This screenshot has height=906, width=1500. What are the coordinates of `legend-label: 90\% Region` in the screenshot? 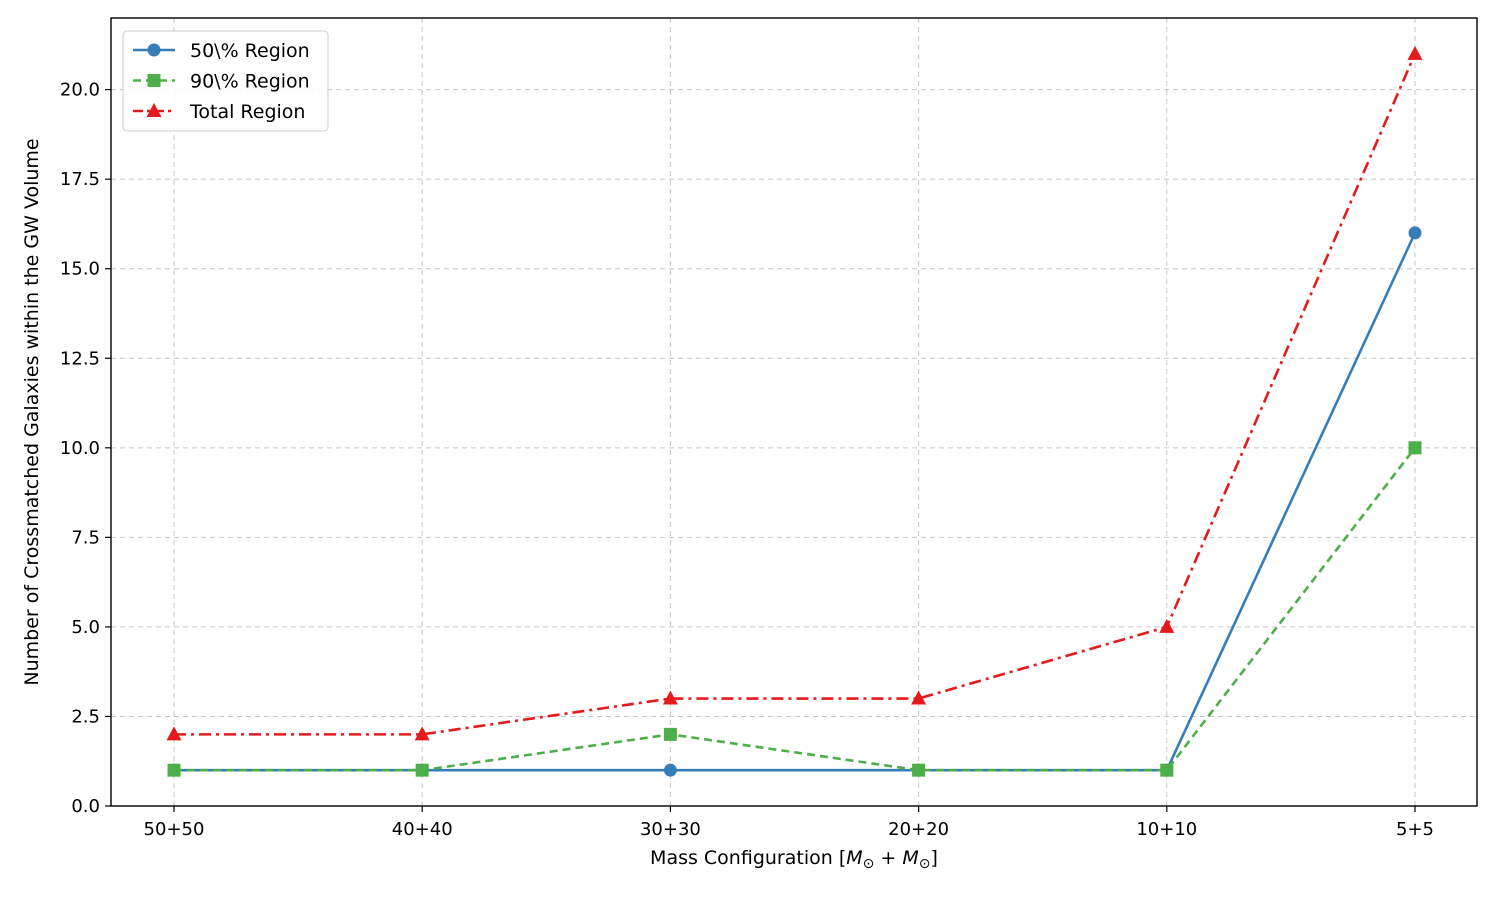 It's located at (250, 82).